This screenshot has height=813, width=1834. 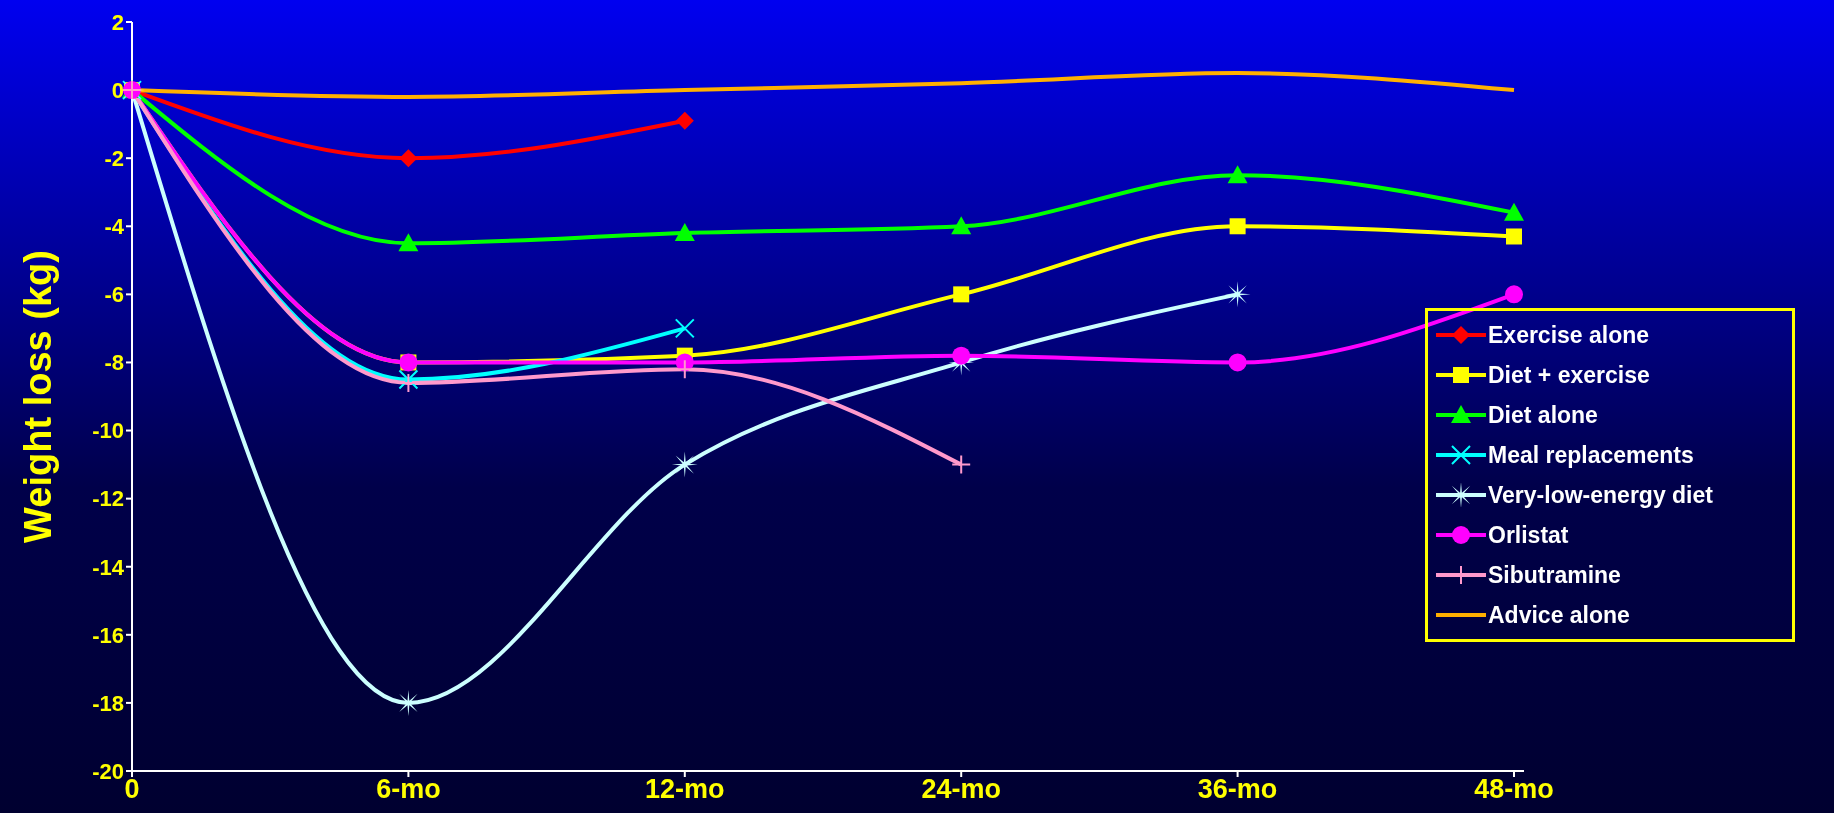 I want to click on x-tick-label: 12-mo, so click(x=685, y=789).